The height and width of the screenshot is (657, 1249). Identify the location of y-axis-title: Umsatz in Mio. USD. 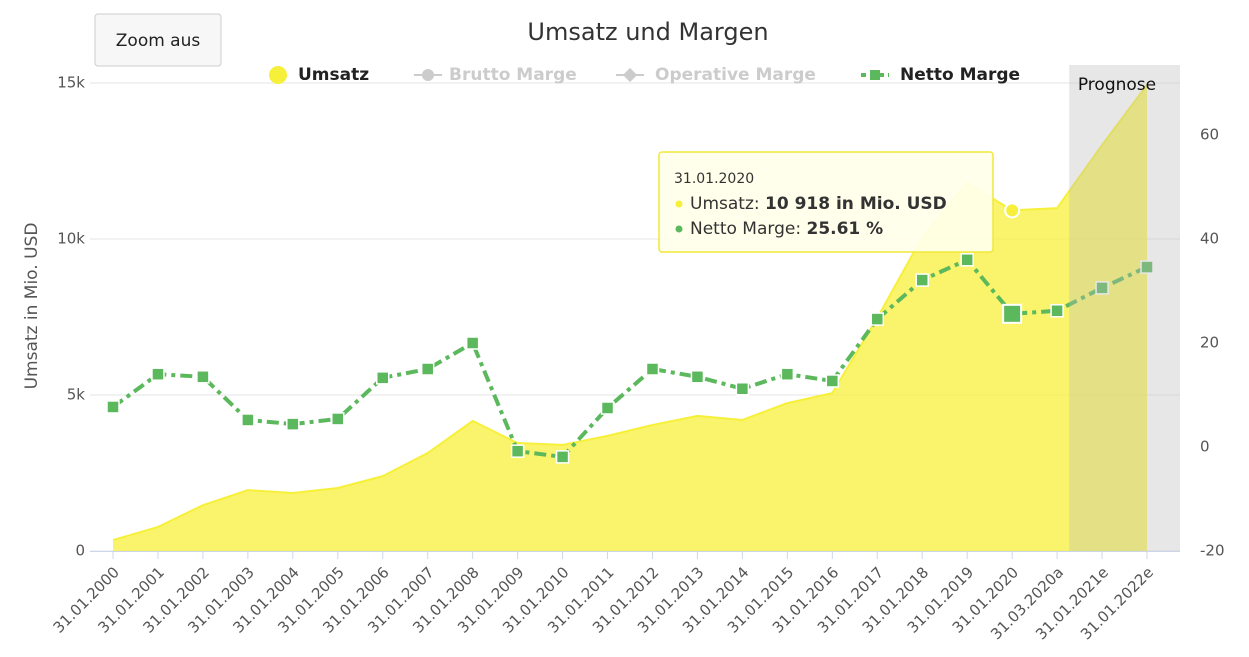
(32, 306).